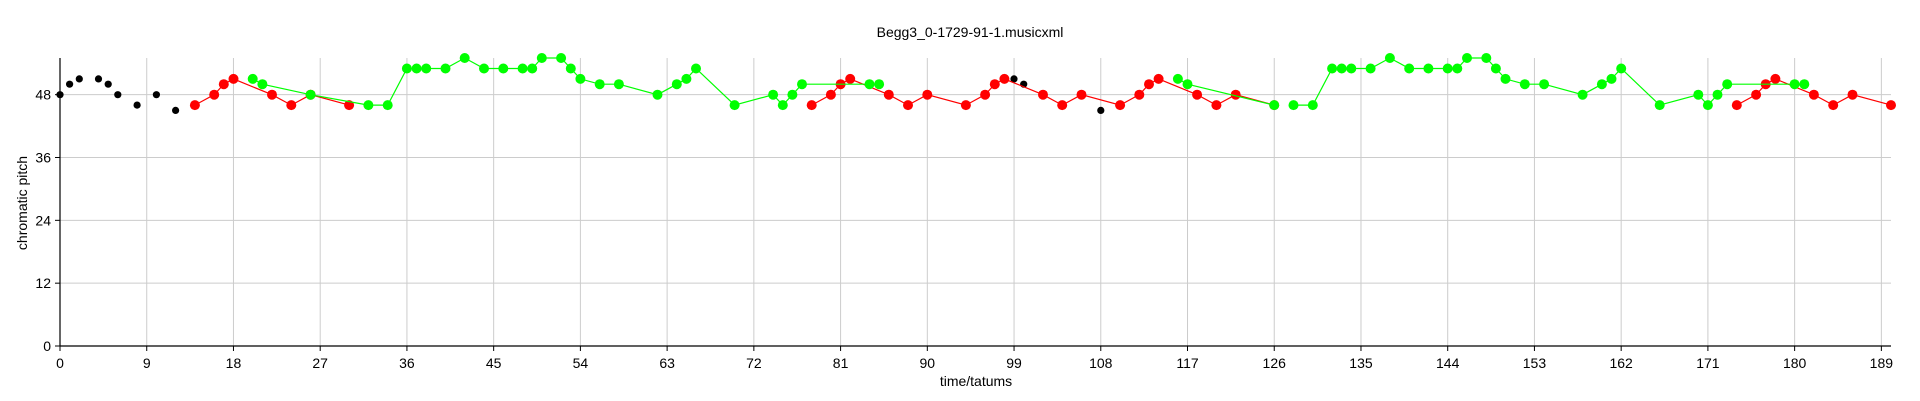 This screenshot has width=1920, height=401. I want to click on x-tick-label: 180, so click(1795, 363).